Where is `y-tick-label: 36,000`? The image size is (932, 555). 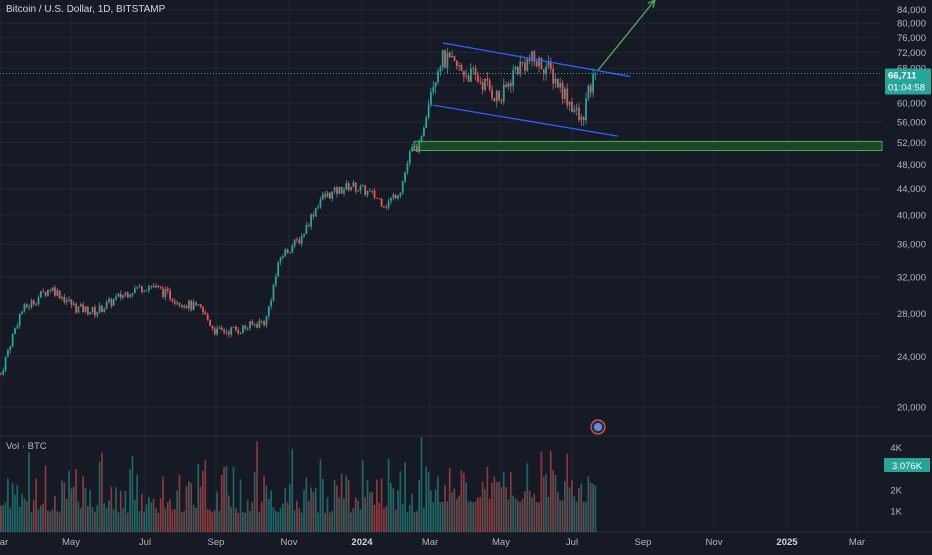
y-tick-label: 36,000 is located at coordinates (911, 245).